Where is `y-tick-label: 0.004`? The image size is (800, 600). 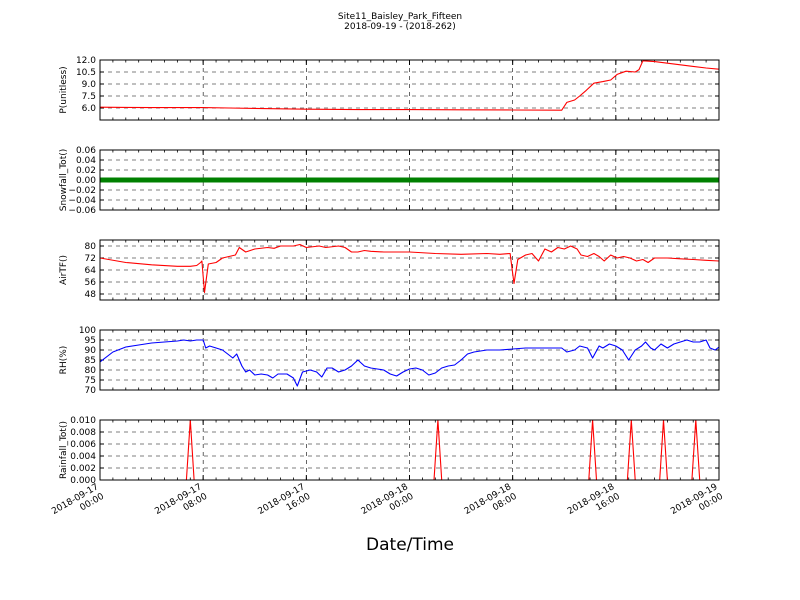 y-tick-label: 0.004 is located at coordinates (83, 457).